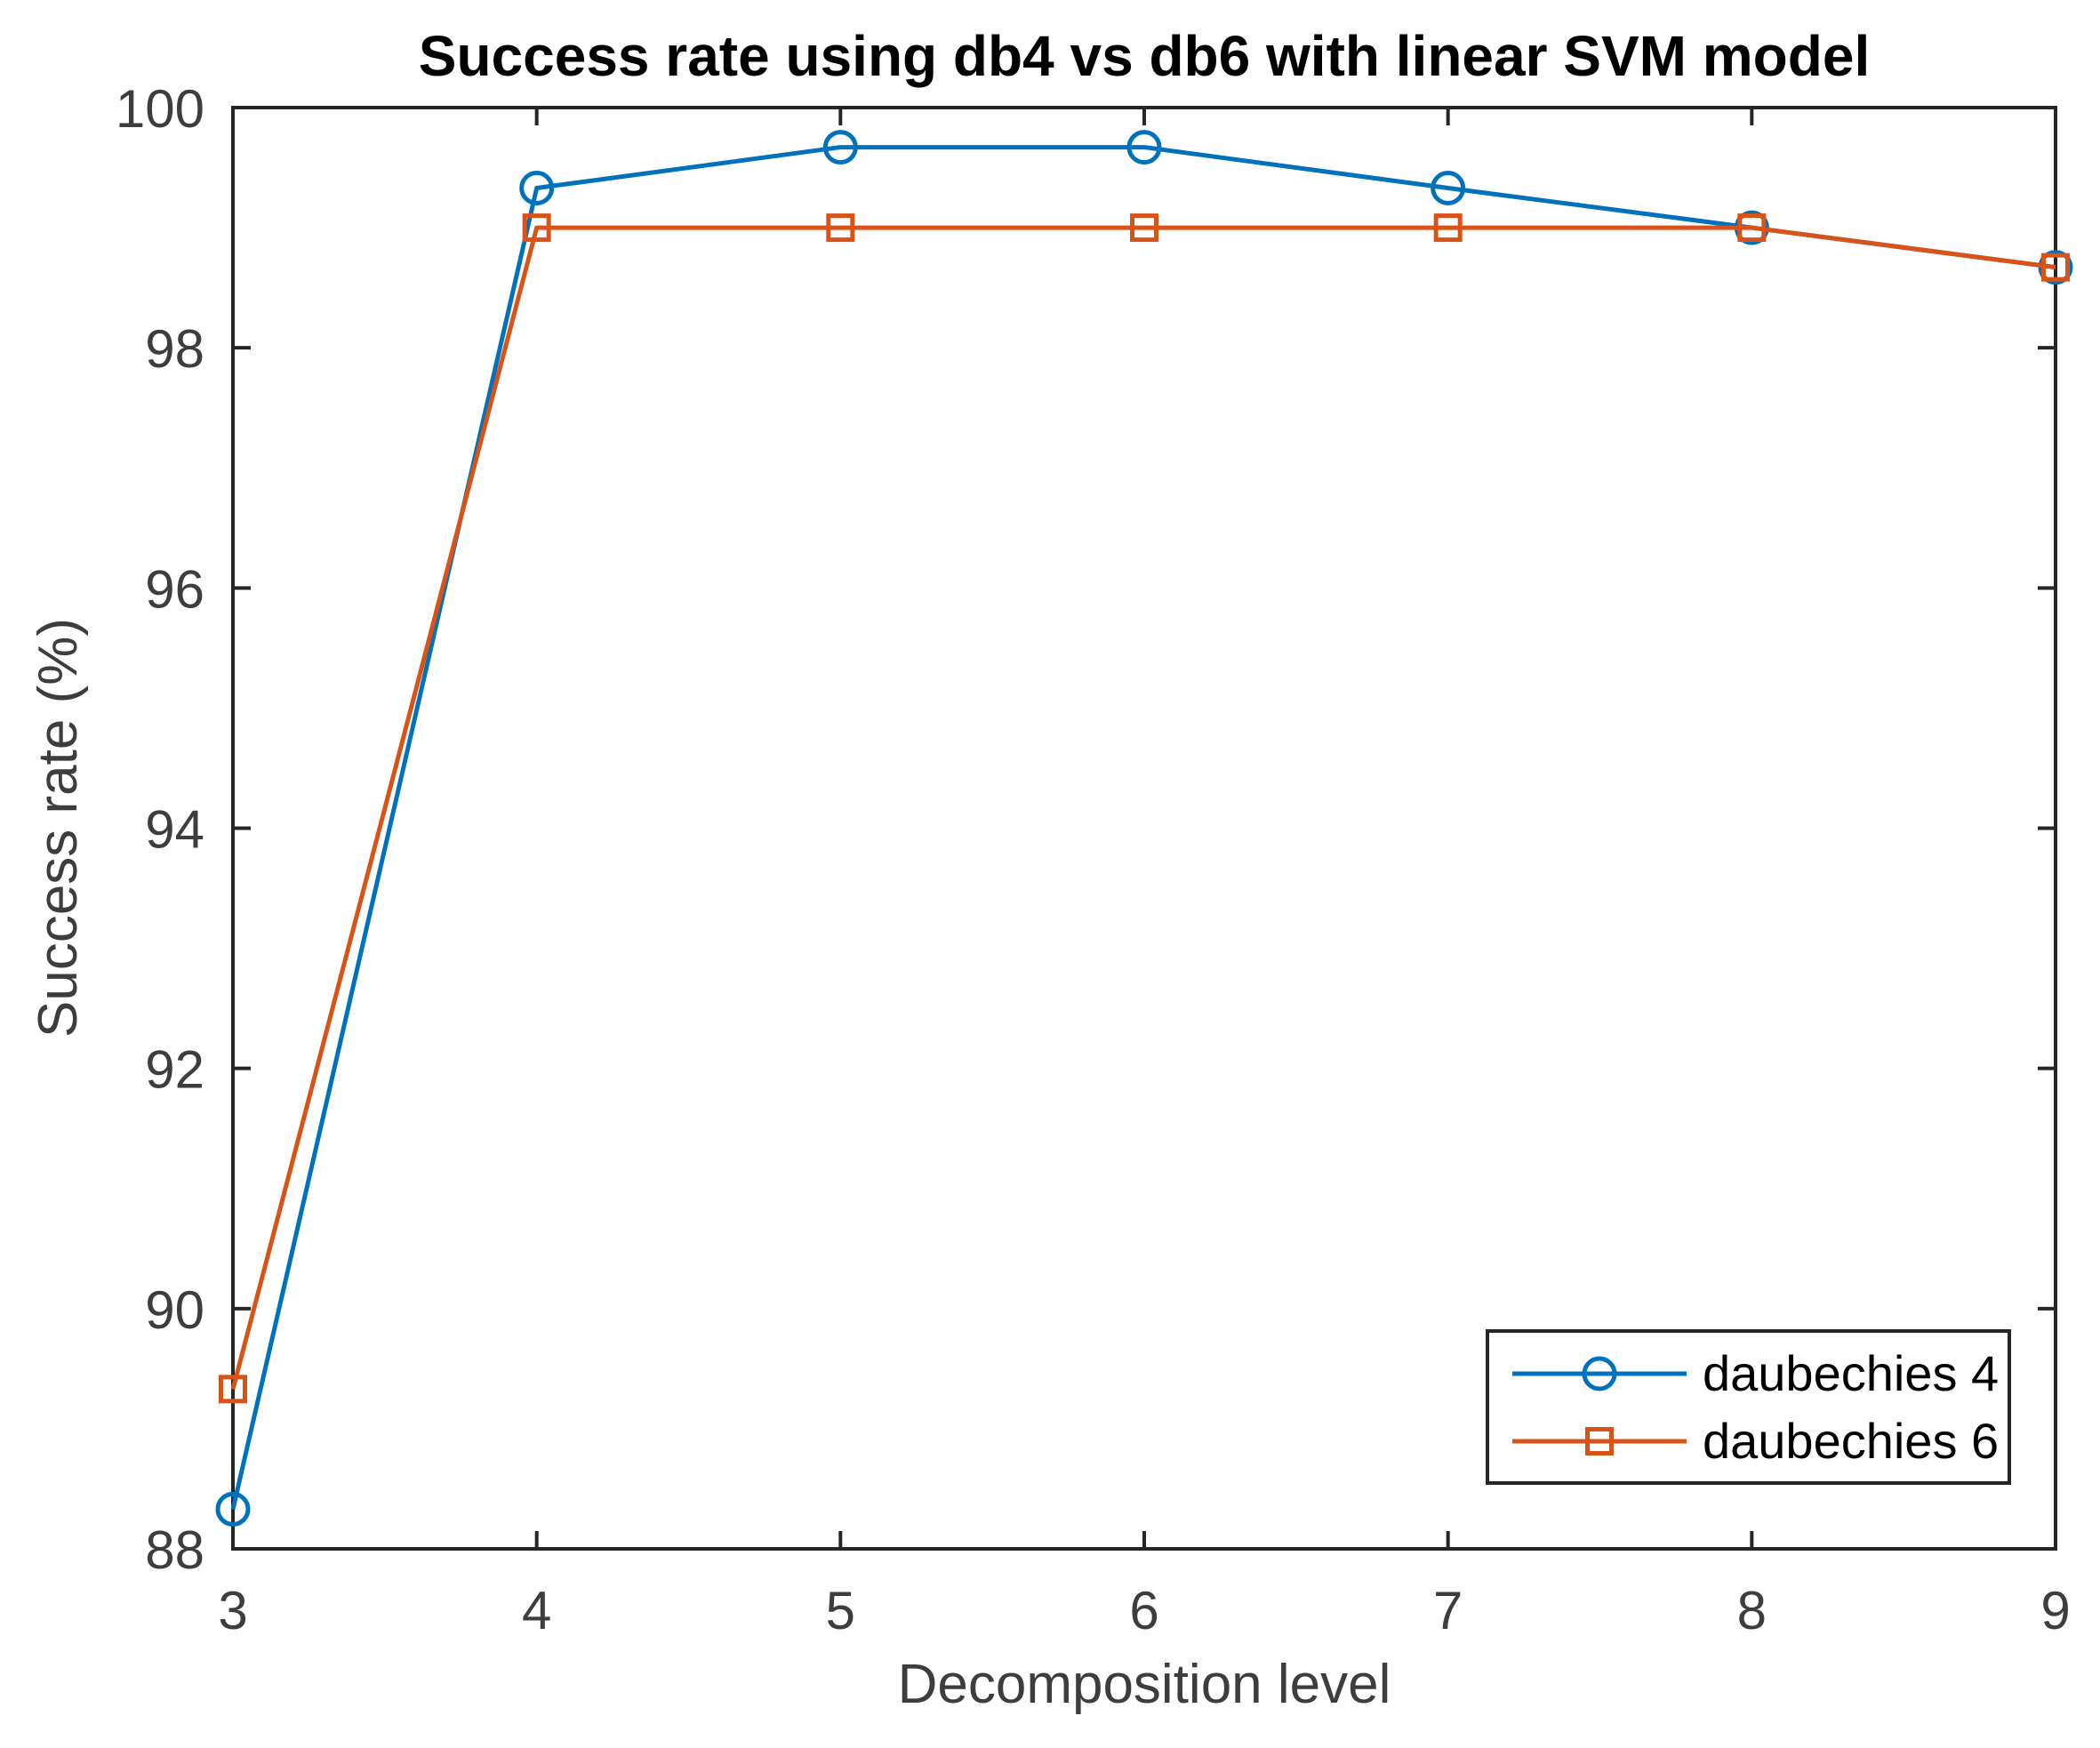  What do you see at coordinates (232, 1611) in the screenshot?
I see `x-tick-label: 3` at bounding box center [232, 1611].